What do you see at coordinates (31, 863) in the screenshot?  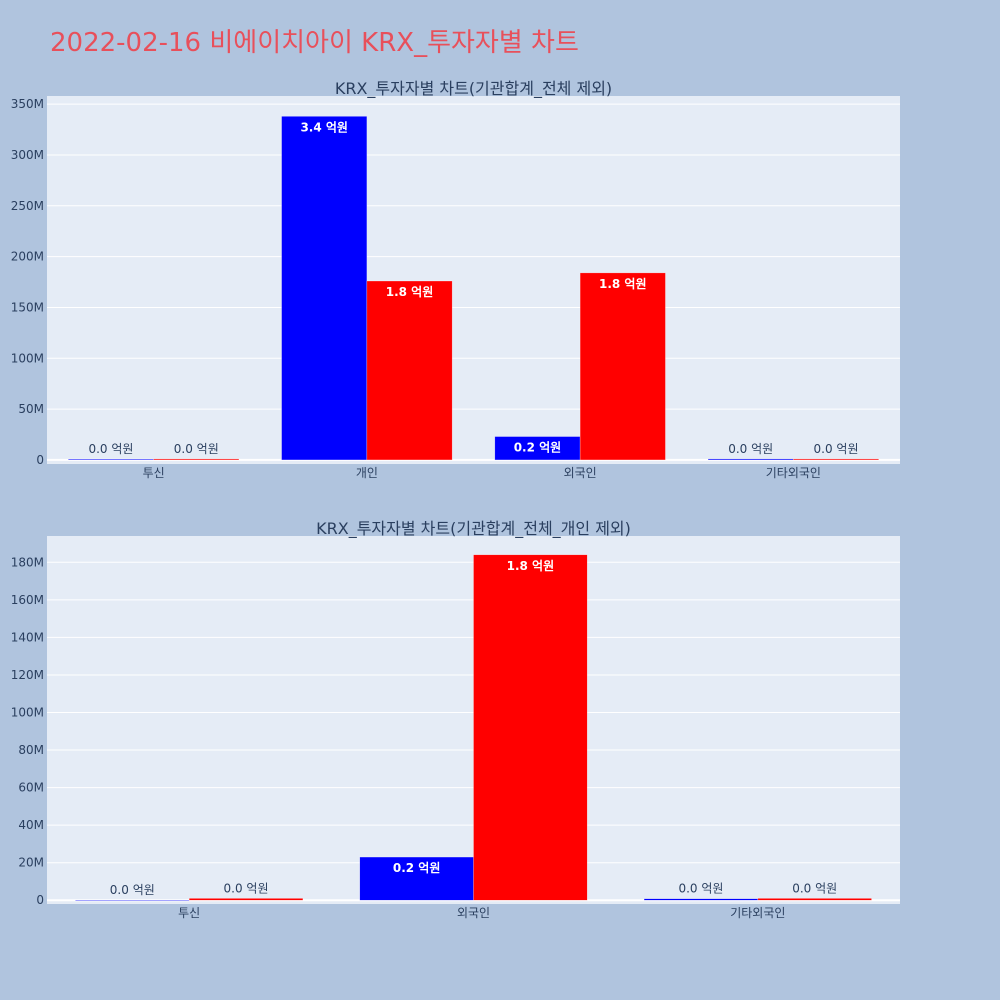 I see `y-tick-label: 20M` at bounding box center [31, 863].